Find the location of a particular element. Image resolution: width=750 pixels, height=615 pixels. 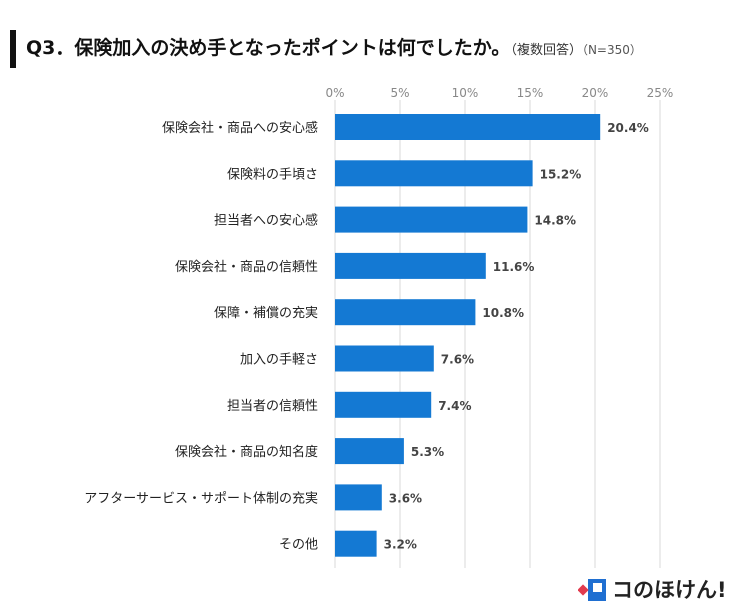

x-tick-label: 15% is located at coordinates (530, 93).